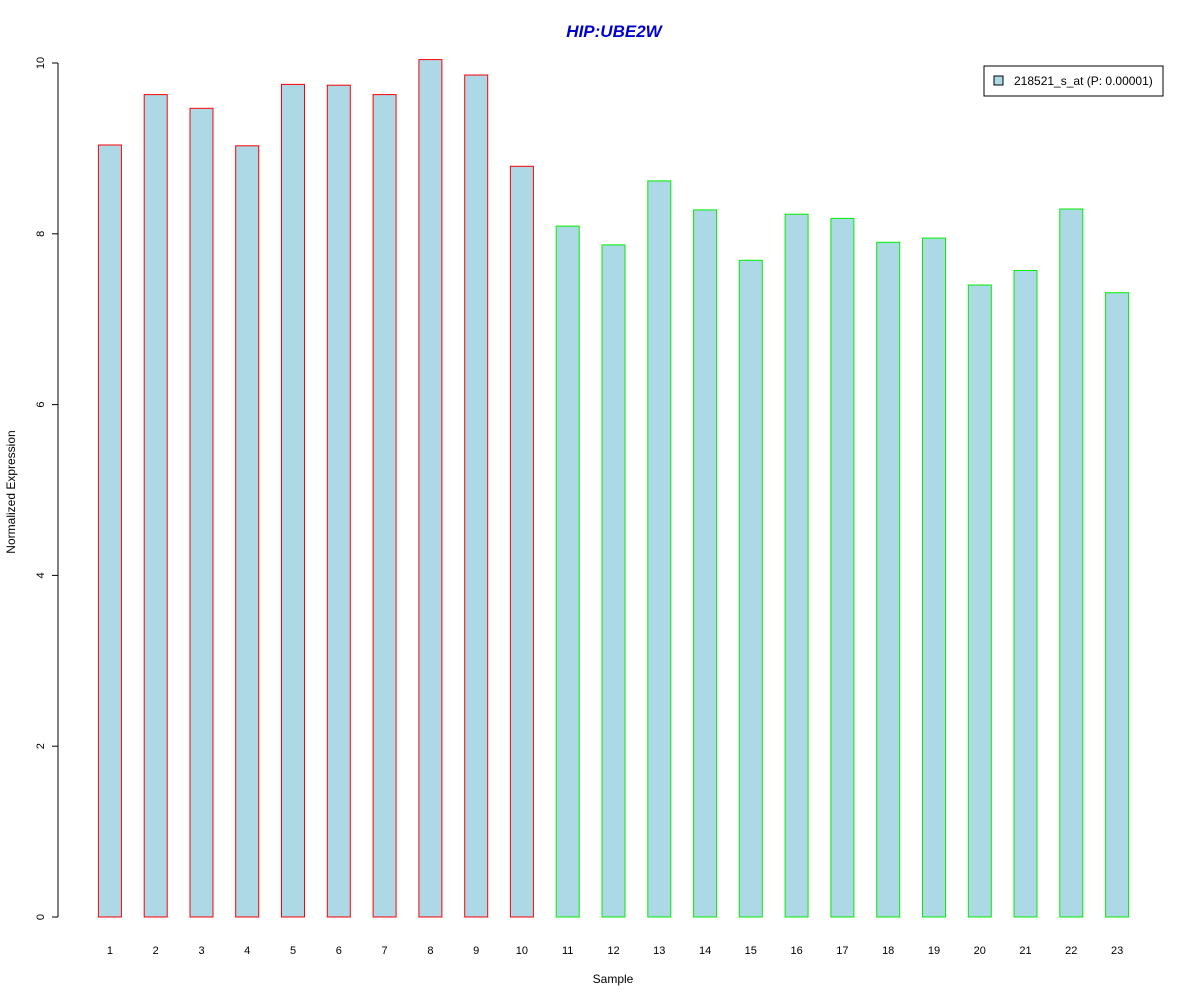  I want to click on x-tick-label: 18, so click(888, 951).